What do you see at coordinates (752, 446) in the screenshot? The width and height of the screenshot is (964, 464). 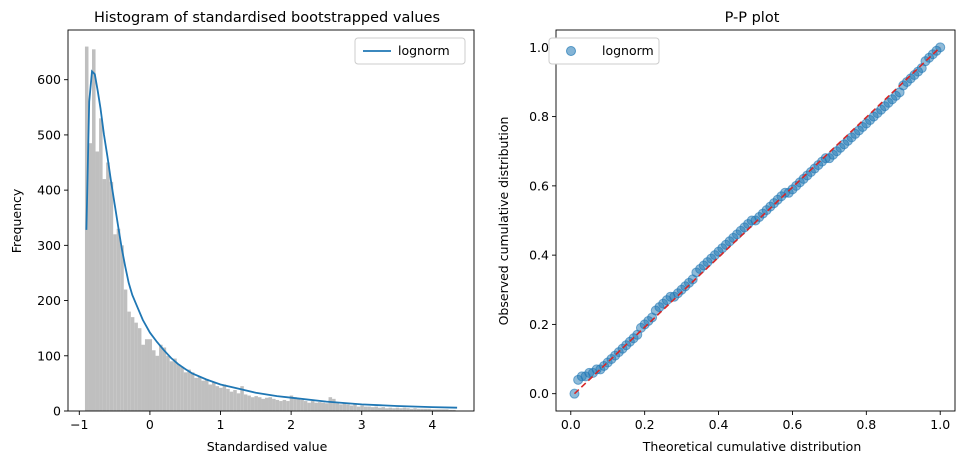 I see `pp-plot-xlabel: Theoretical cumulative distribution` at bounding box center [752, 446].